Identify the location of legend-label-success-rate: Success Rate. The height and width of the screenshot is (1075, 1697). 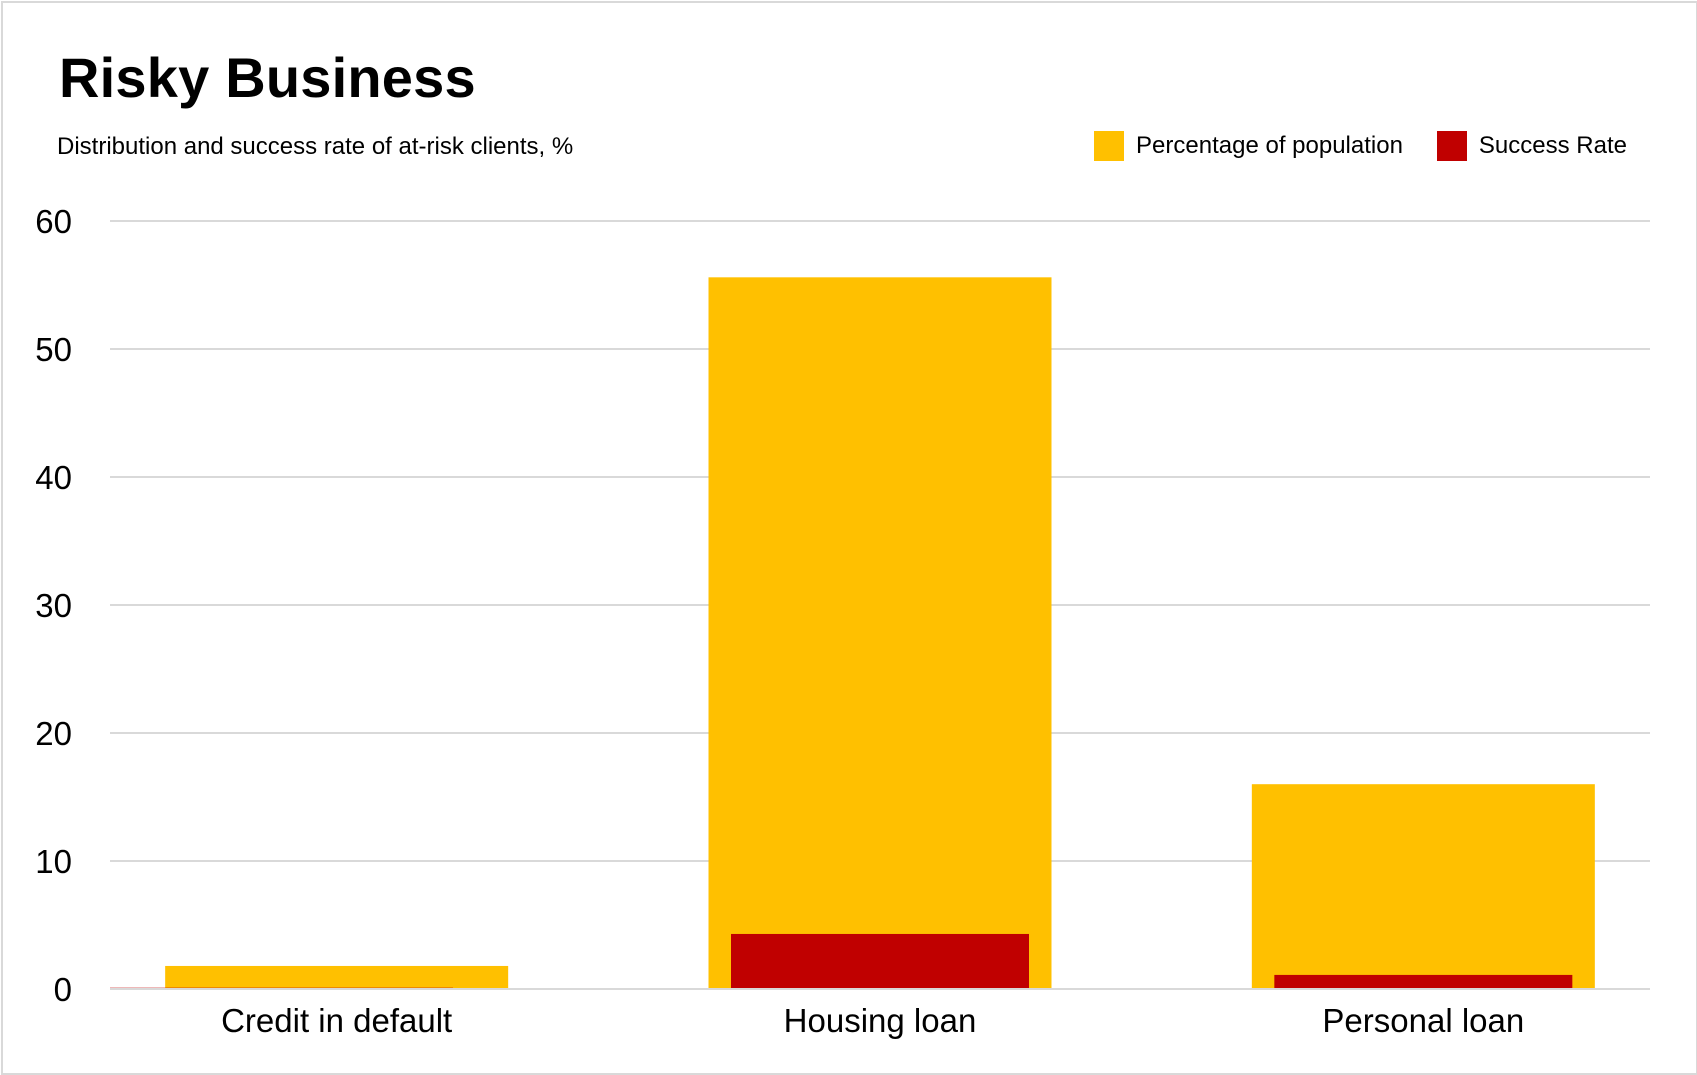
(1552, 145).